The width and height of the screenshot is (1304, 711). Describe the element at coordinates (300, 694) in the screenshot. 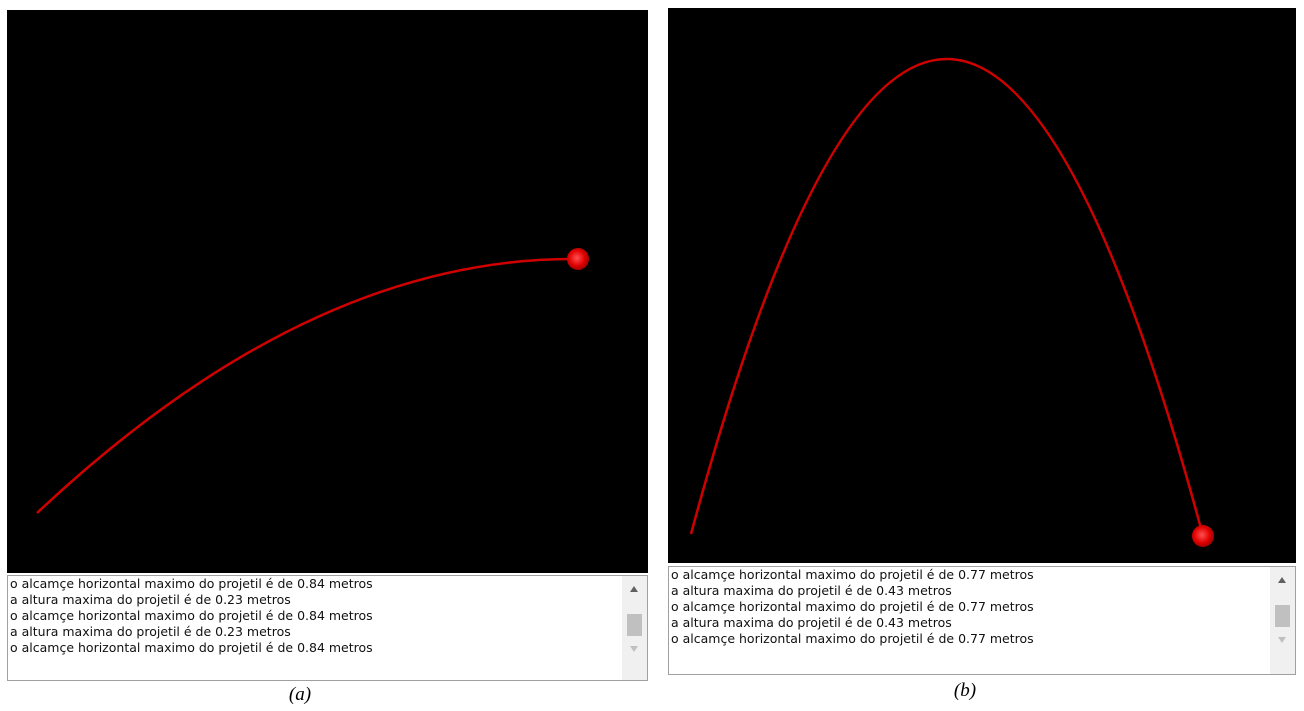

I see `caption: (a)` at that location.